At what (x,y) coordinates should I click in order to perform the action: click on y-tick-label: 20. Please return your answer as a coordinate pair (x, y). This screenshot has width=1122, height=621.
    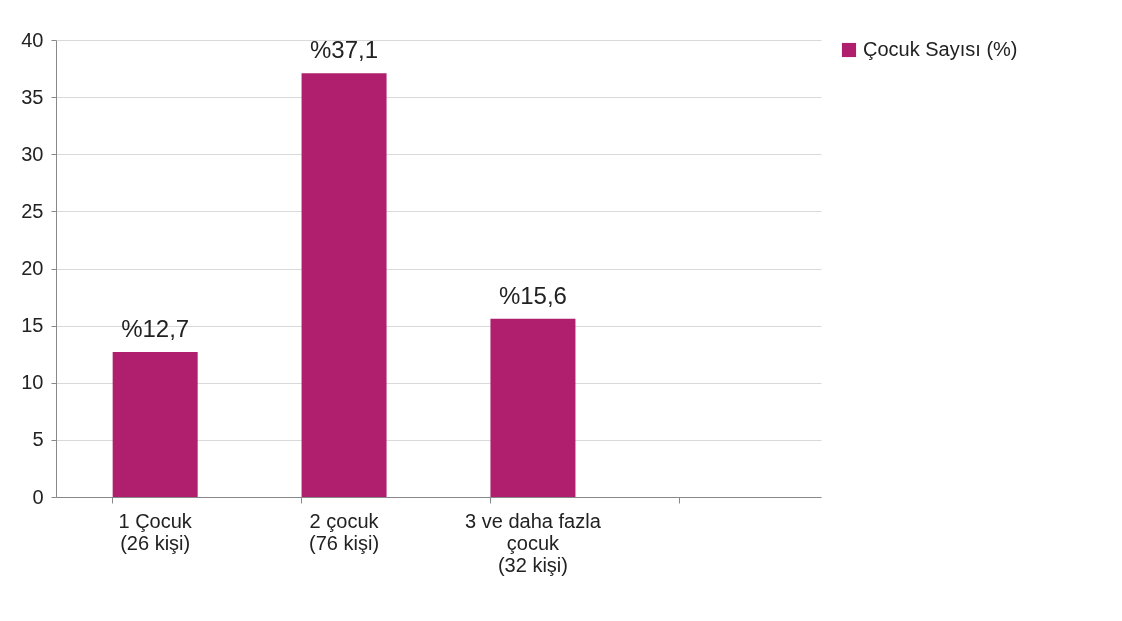
    Looking at the image, I should click on (32, 268).